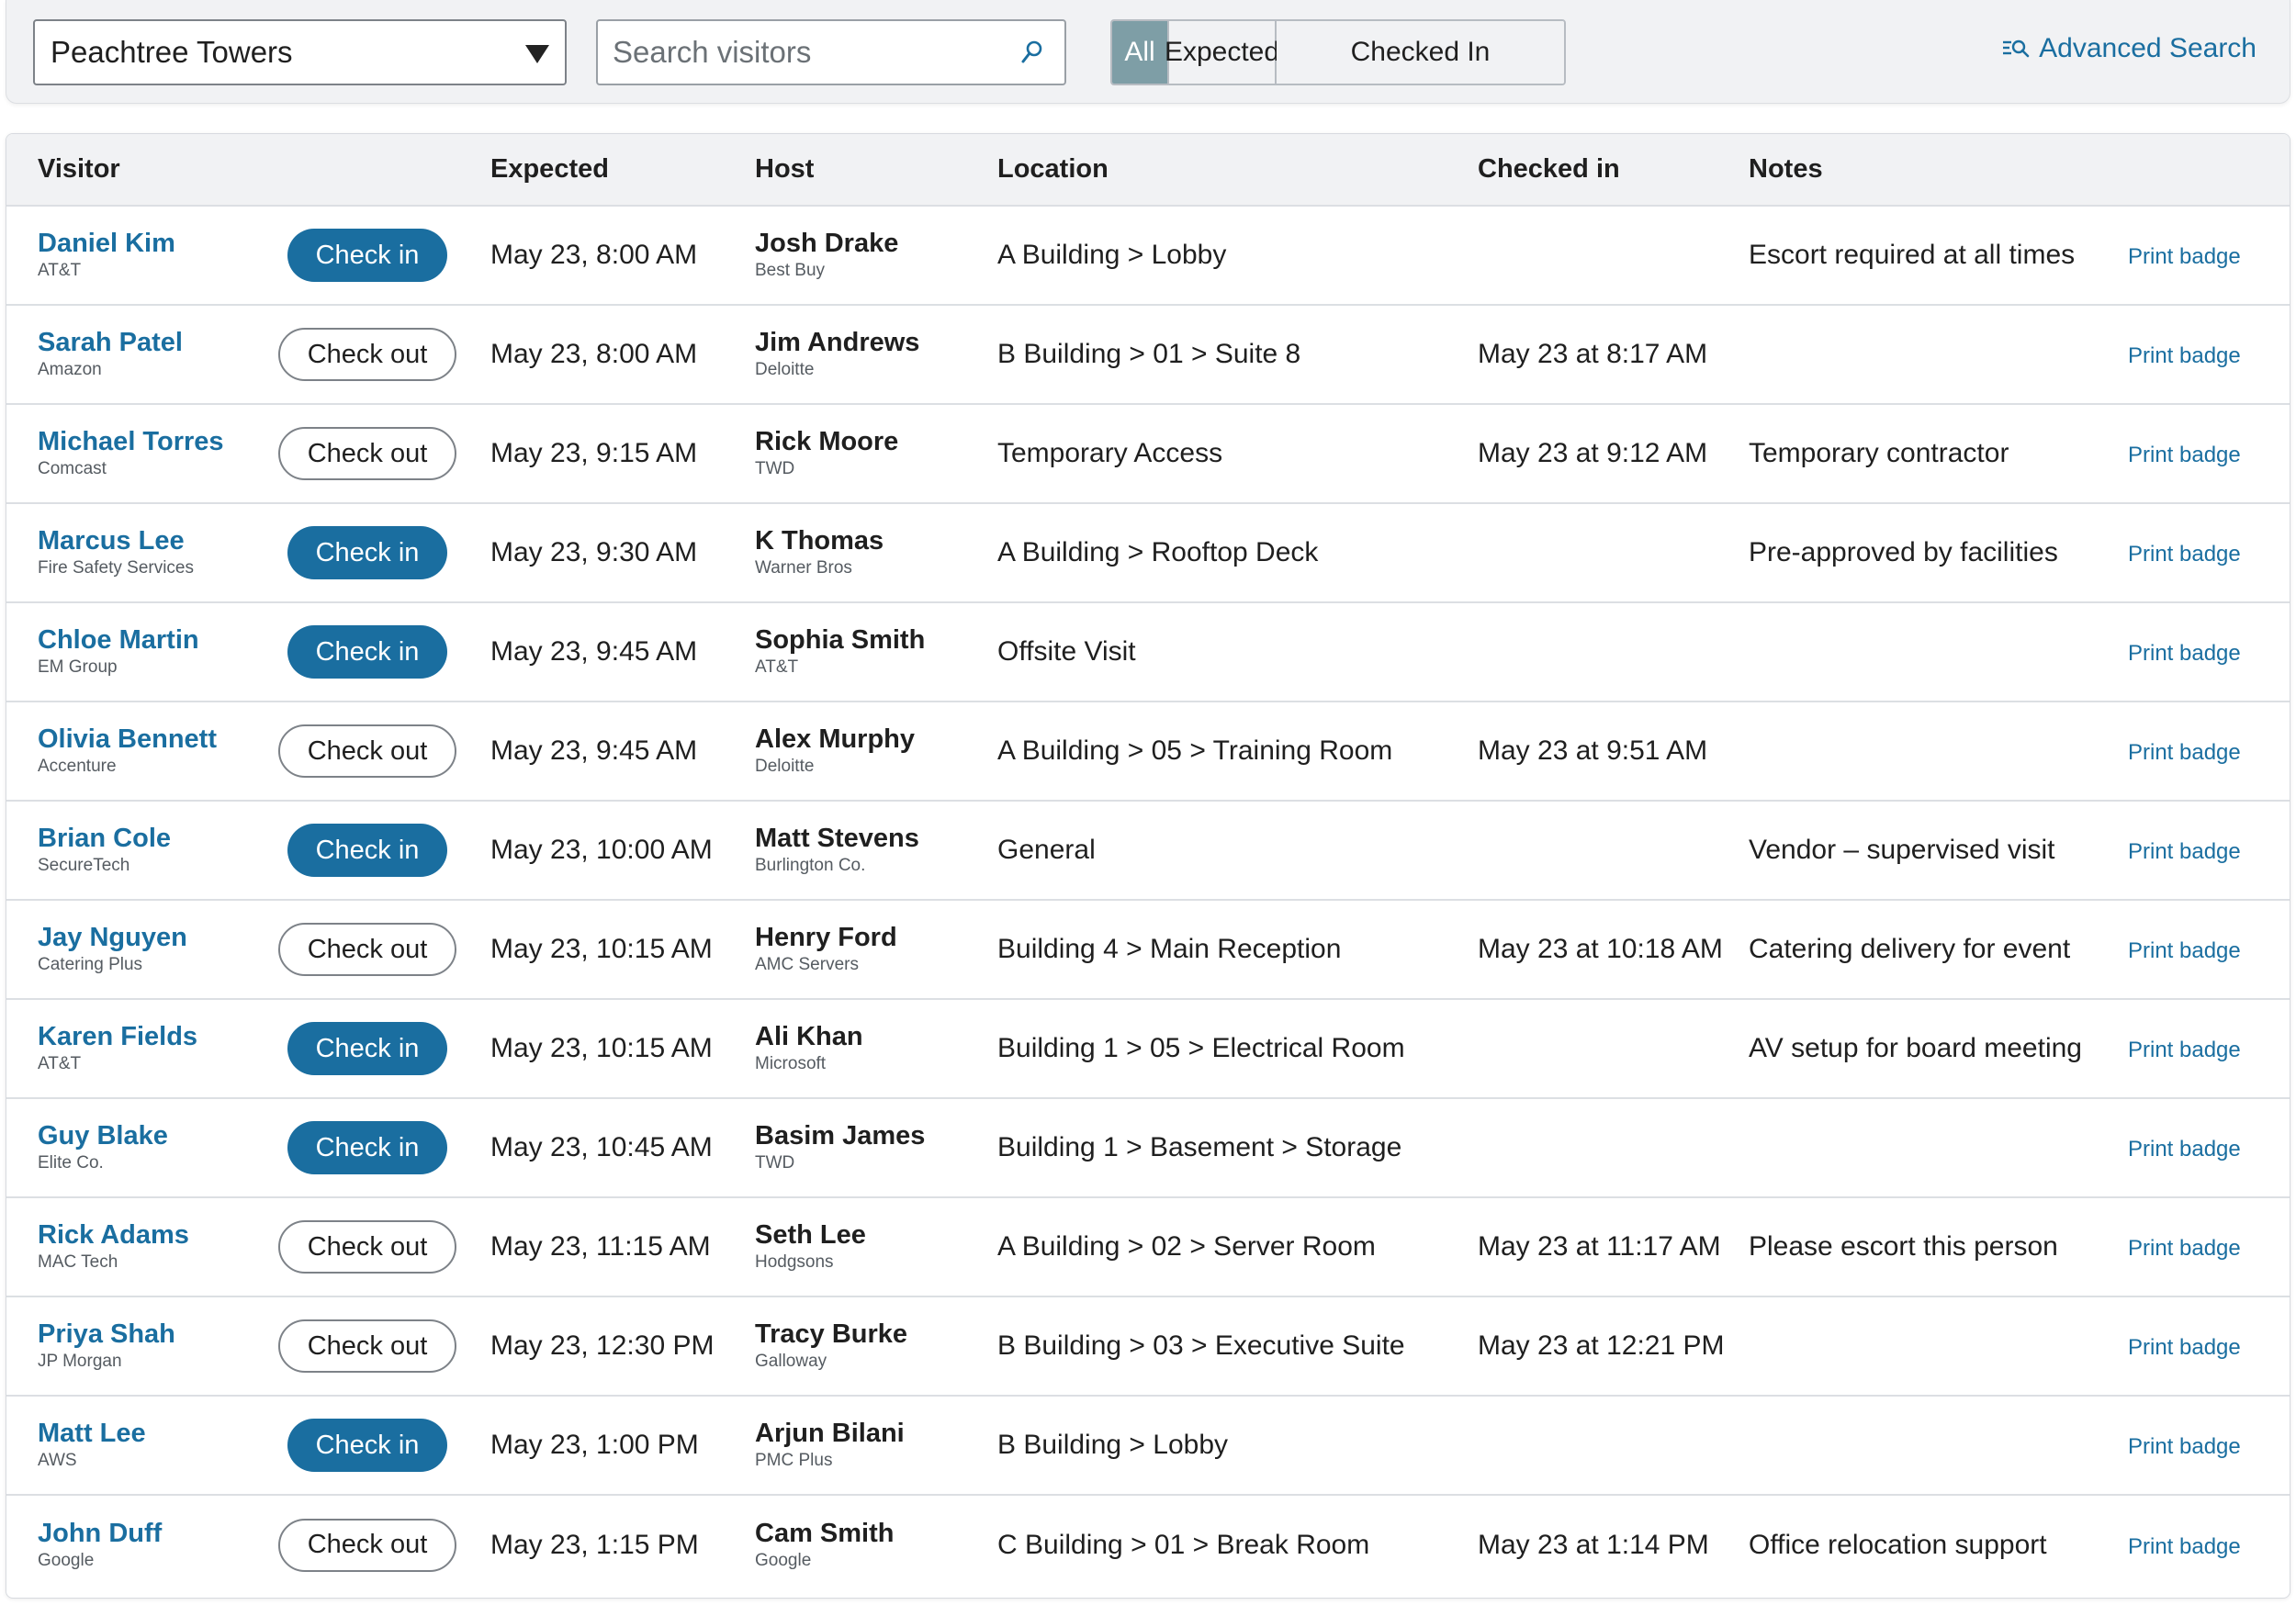  Describe the element at coordinates (1593, 750) in the screenshot. I see `checked-in-time: May 23 at 9:51 AM` at that location.